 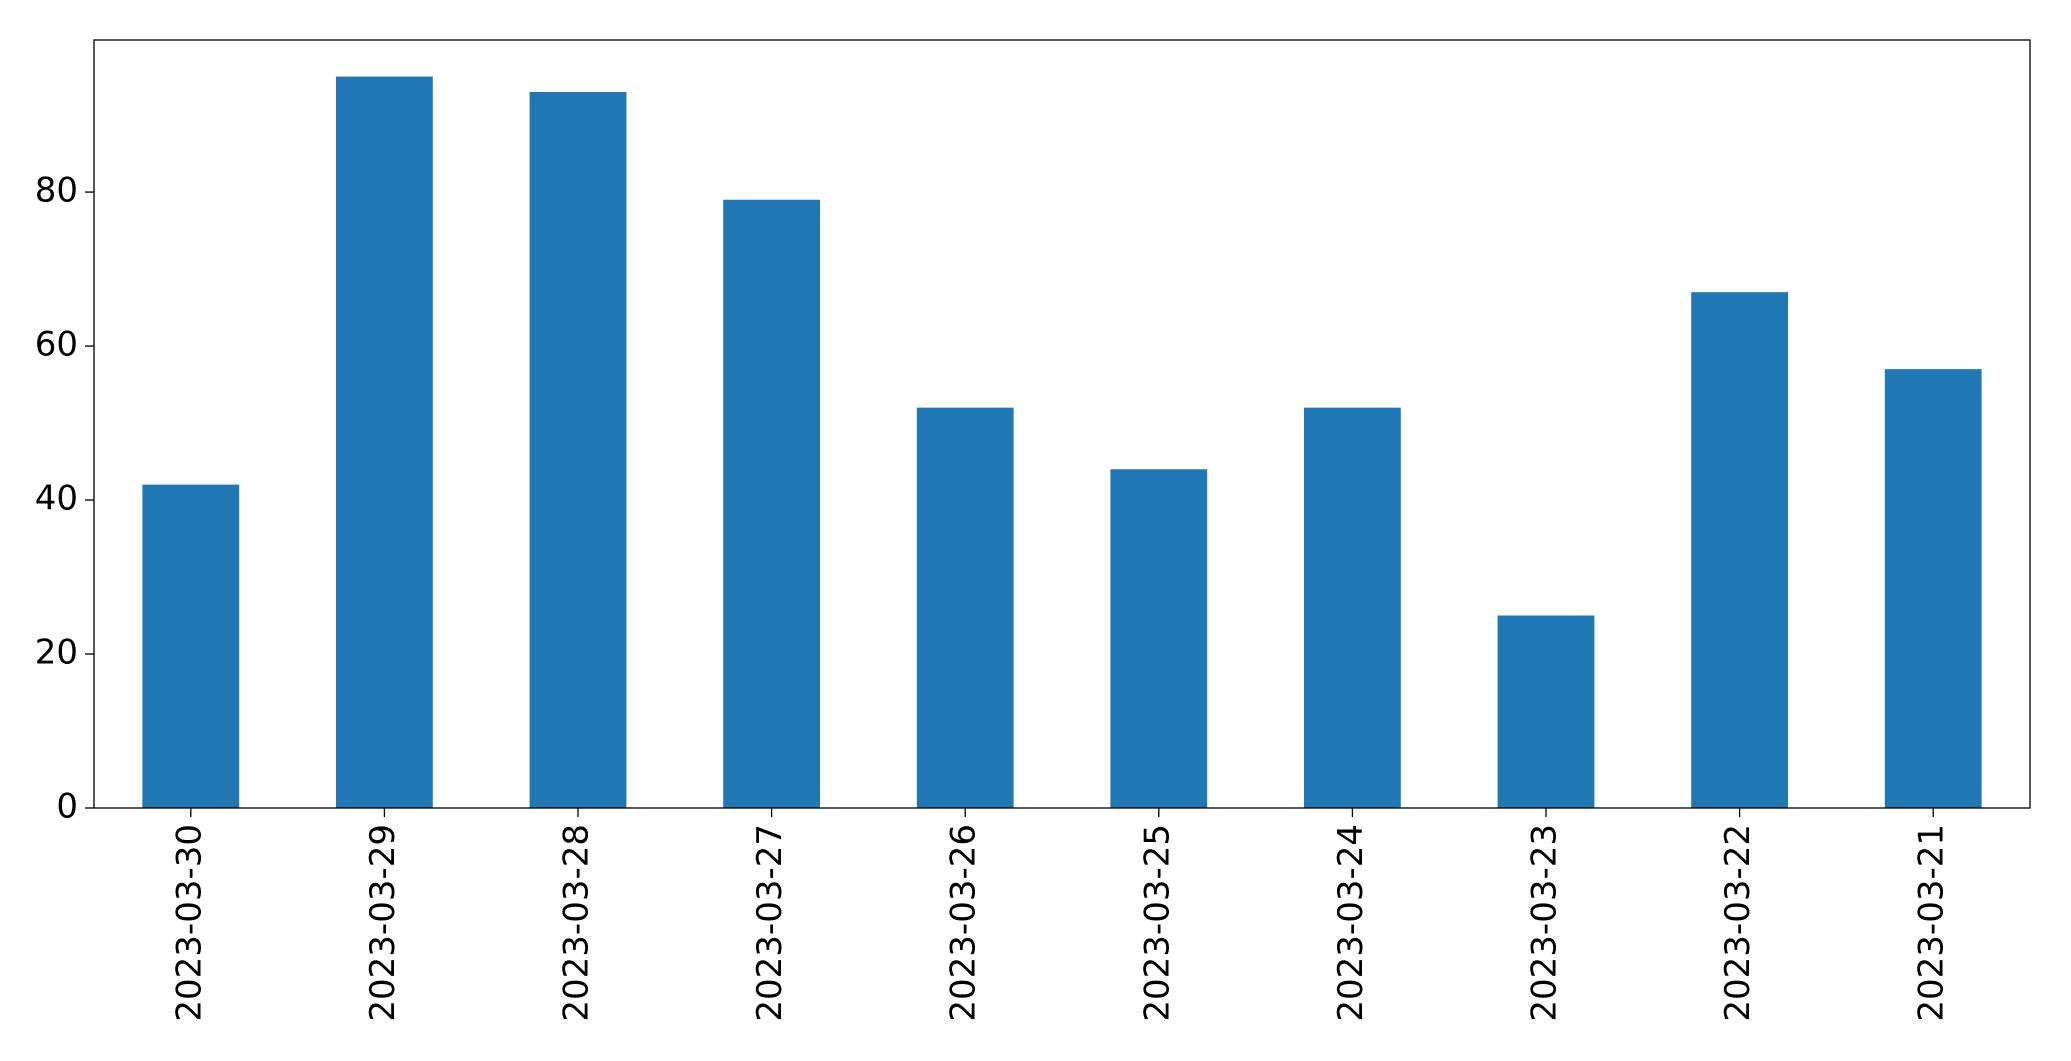 I want to click on x-tick-label: 2023-03-26, so click(x=964, y=923).